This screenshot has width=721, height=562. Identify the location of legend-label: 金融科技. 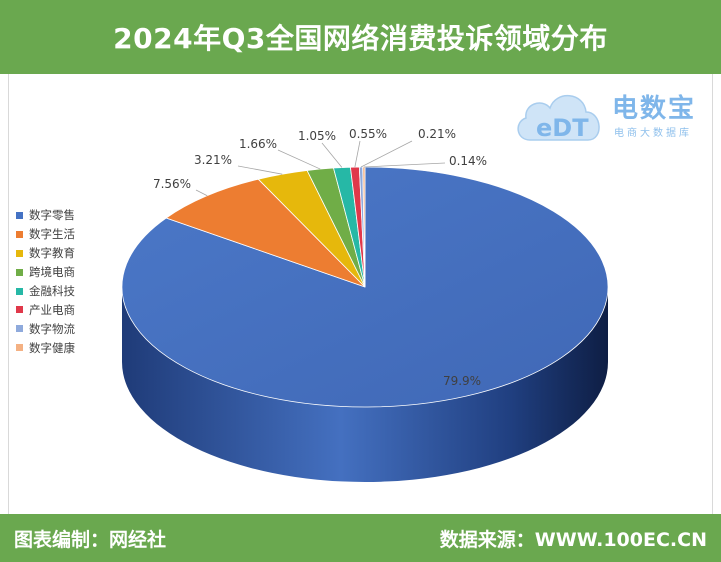
(52, 291).